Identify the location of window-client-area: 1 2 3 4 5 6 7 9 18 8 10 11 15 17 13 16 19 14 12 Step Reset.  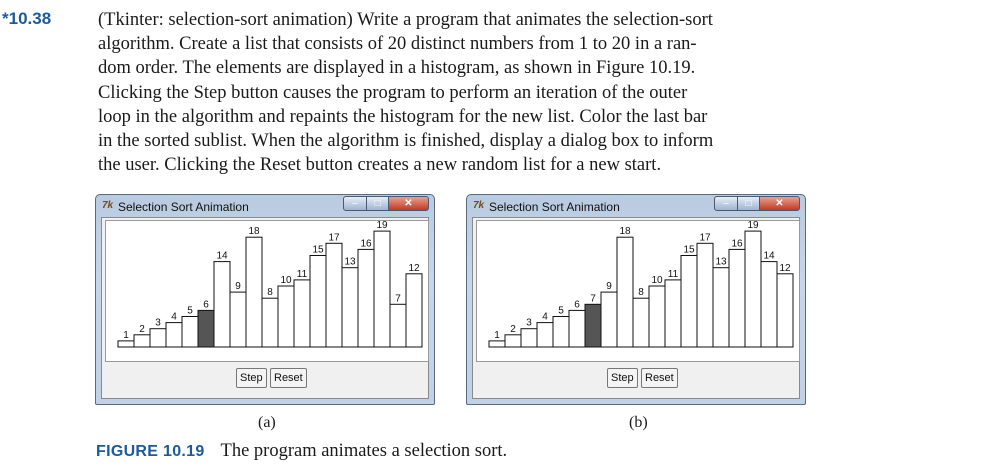
(636, 308).